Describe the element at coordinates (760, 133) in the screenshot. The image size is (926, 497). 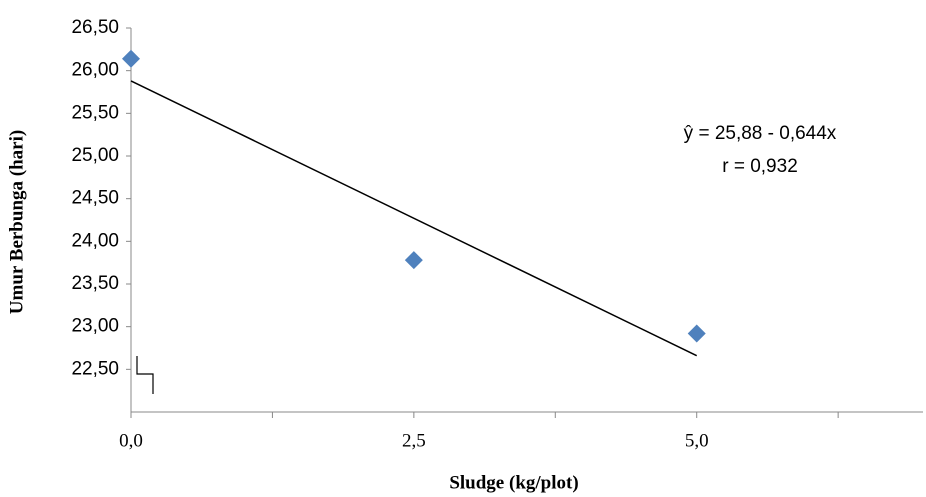
I see `equation: ŷ = 25,88 - 0,644x` at that location.